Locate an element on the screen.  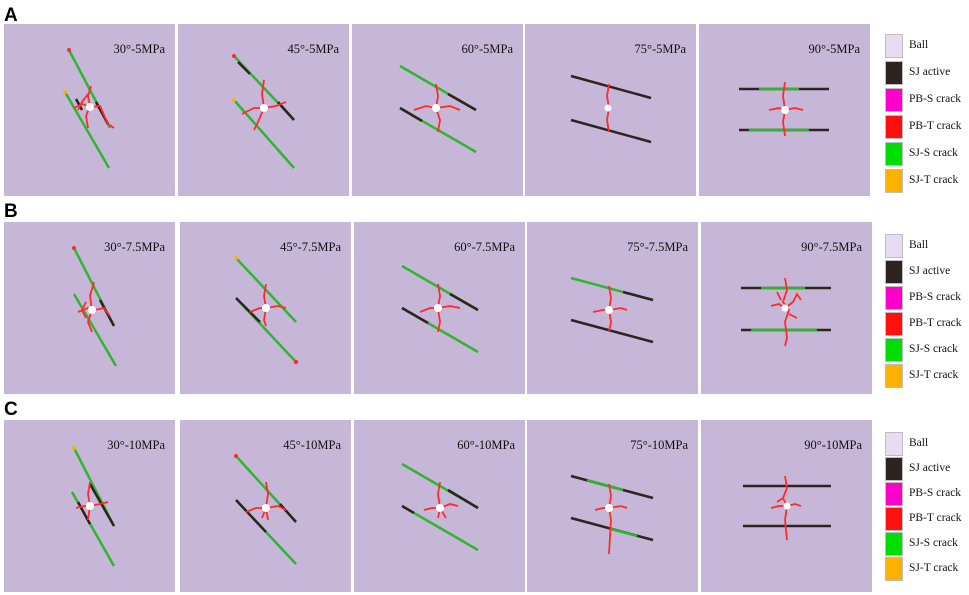
panel-label: 75°-5MPa is located at coordinates (660, 49).